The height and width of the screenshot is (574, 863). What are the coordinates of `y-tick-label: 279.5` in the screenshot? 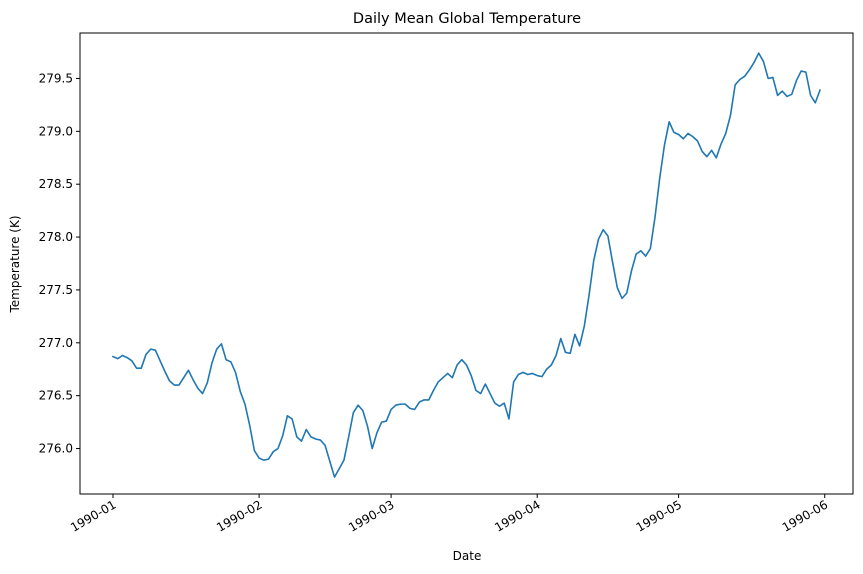 It's located at (56, 78).